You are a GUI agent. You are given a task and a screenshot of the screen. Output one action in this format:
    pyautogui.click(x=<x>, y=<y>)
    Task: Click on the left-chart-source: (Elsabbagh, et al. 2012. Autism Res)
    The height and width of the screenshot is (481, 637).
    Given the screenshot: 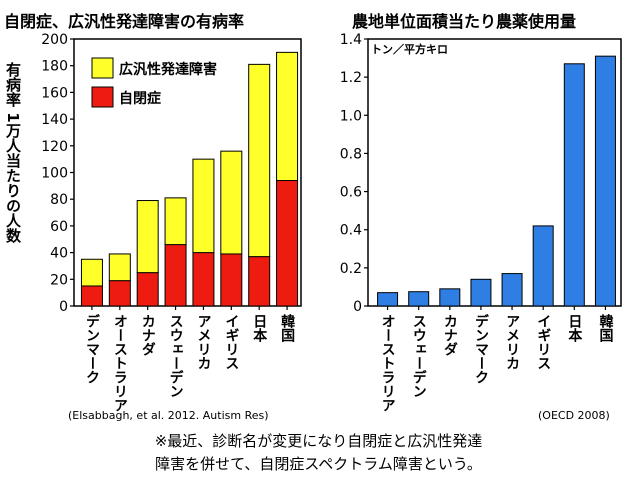 What is the action you would take?
    pyautogui.click(x=168, y=415)
    